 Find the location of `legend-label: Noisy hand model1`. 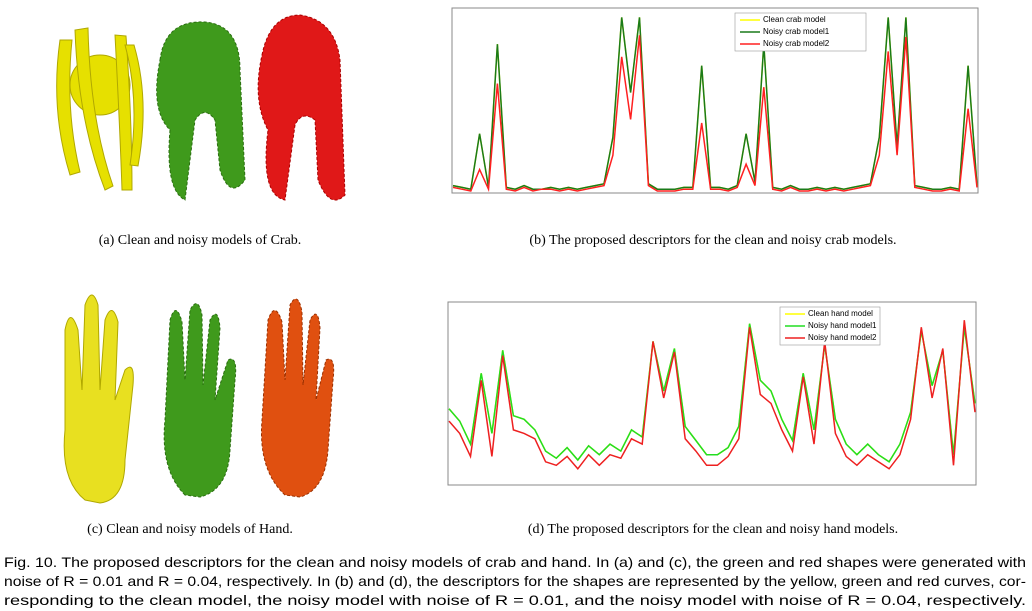

legend-label: Noisy hand model1 is located at coordinates (842, 325).